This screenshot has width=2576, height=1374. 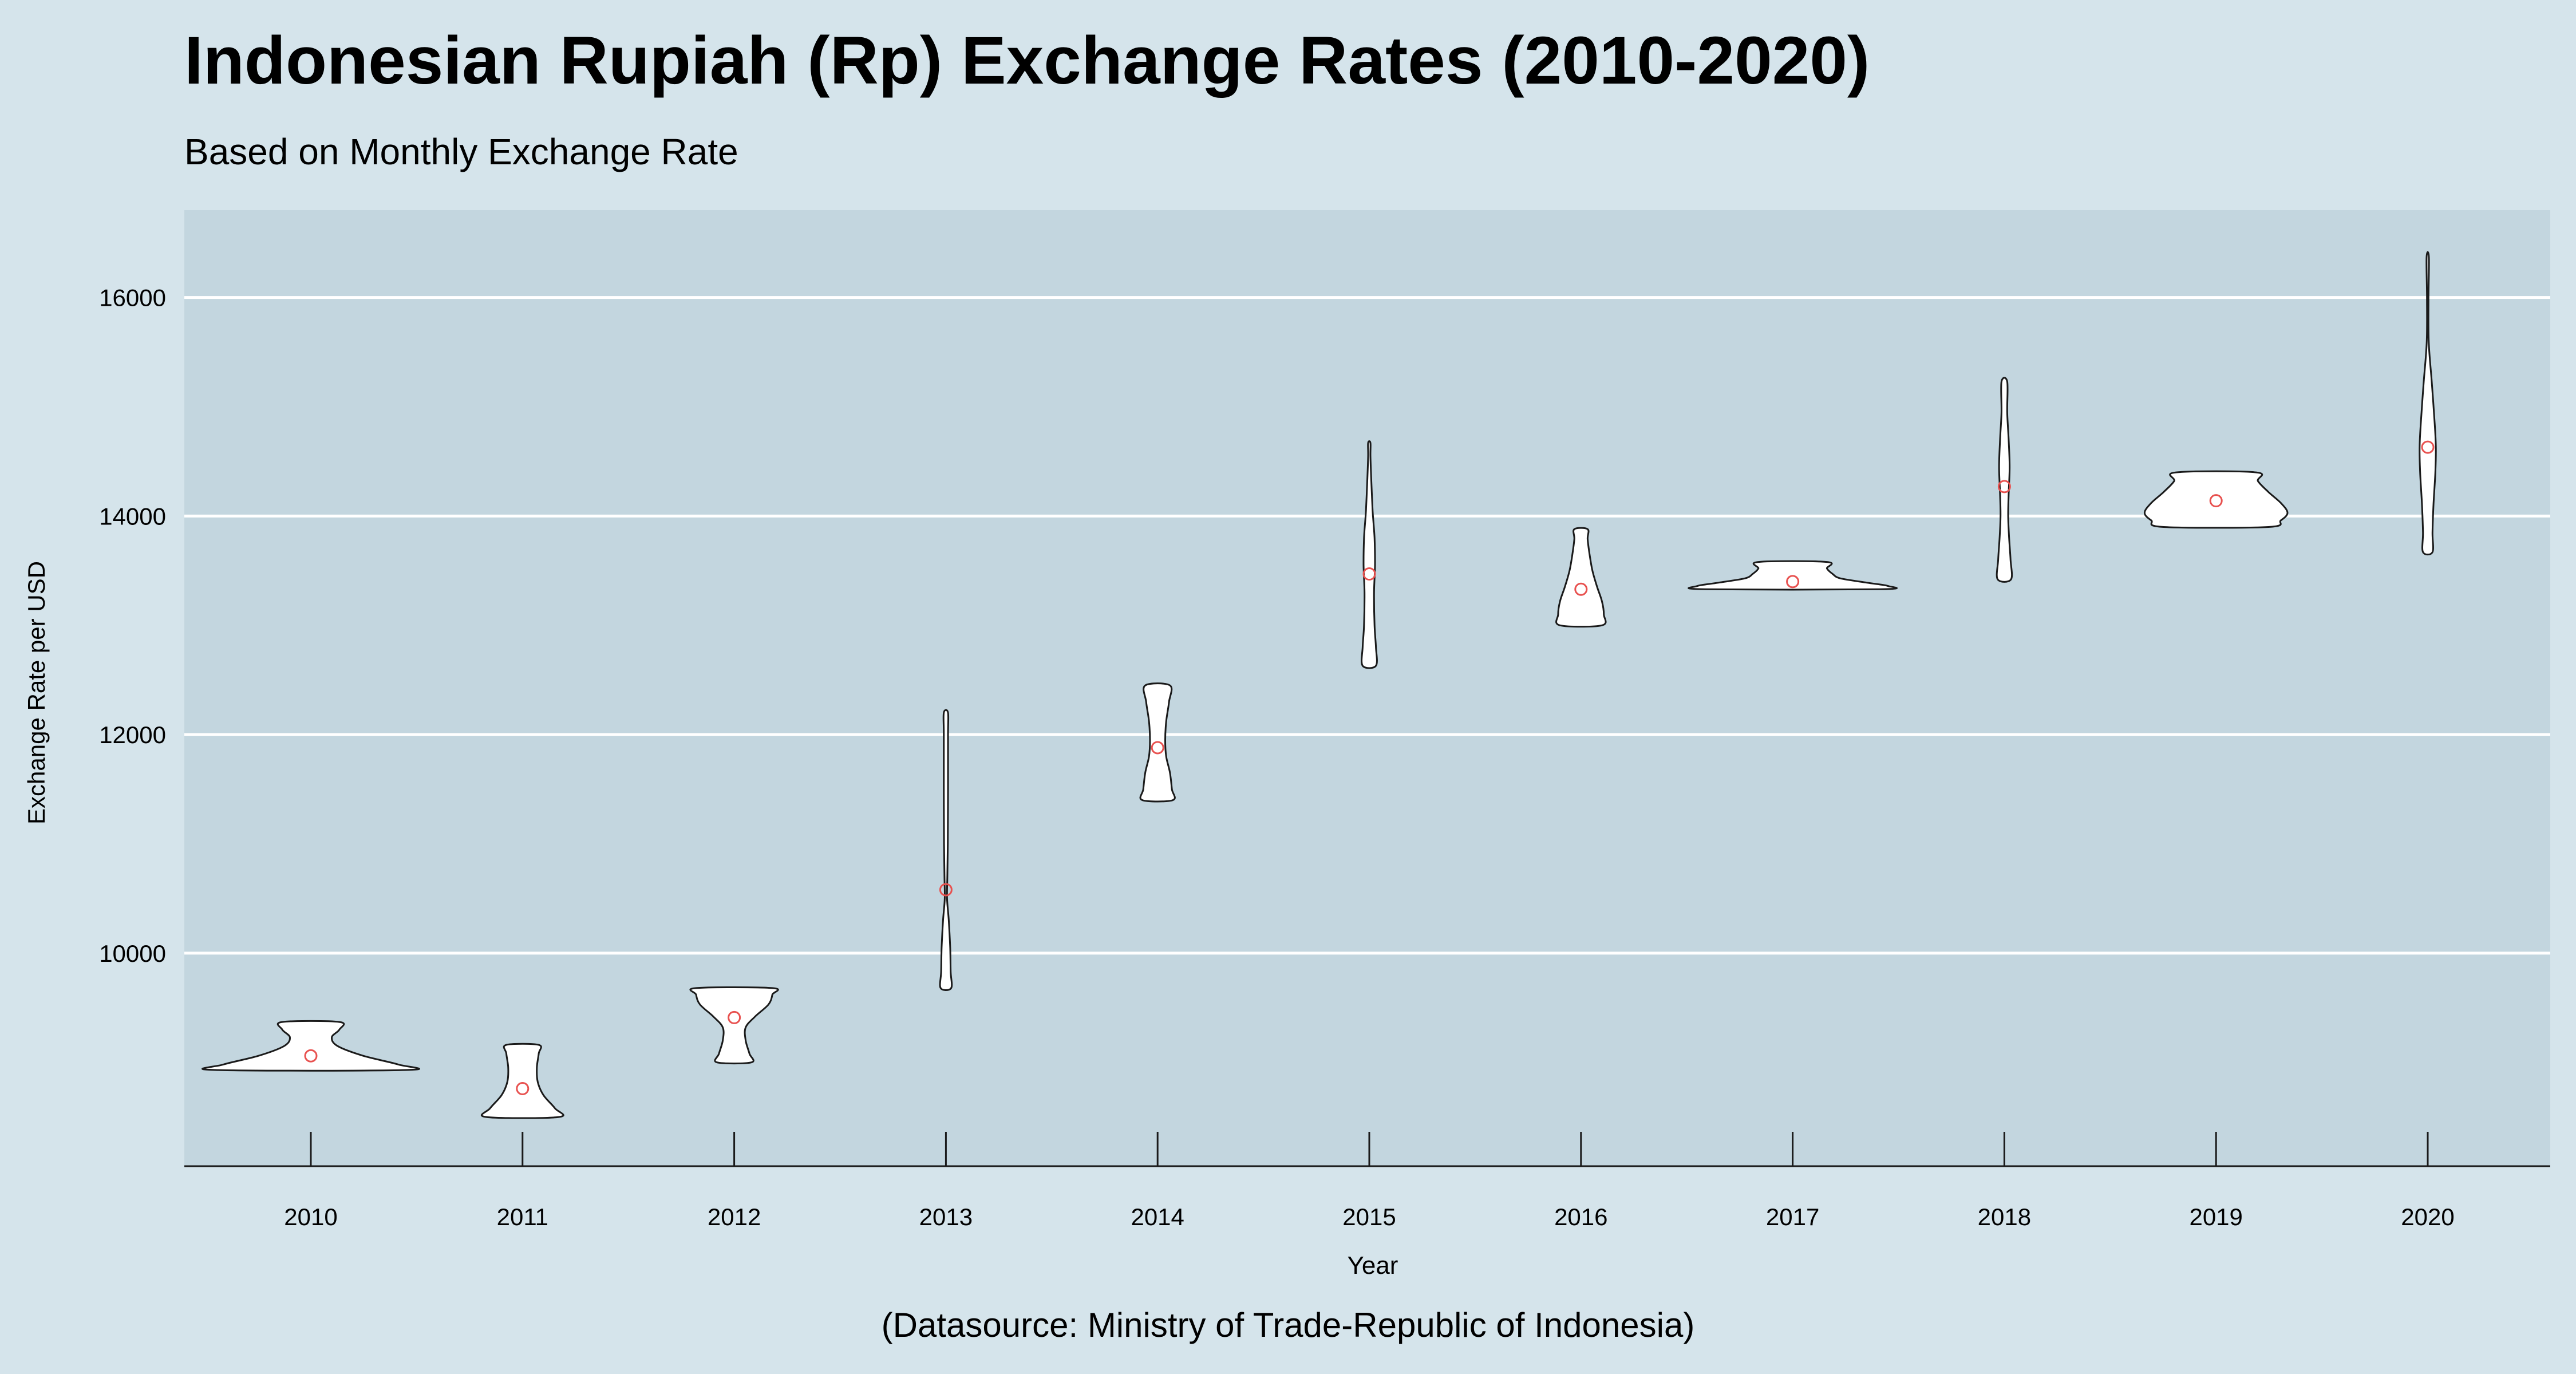 I want to click on x-tick-label: 2013, so click(x=946, y=1216).